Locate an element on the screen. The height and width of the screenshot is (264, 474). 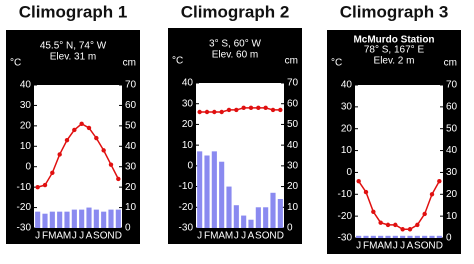
chart-title: Climograph 3 is located at coordinates (394, 11).